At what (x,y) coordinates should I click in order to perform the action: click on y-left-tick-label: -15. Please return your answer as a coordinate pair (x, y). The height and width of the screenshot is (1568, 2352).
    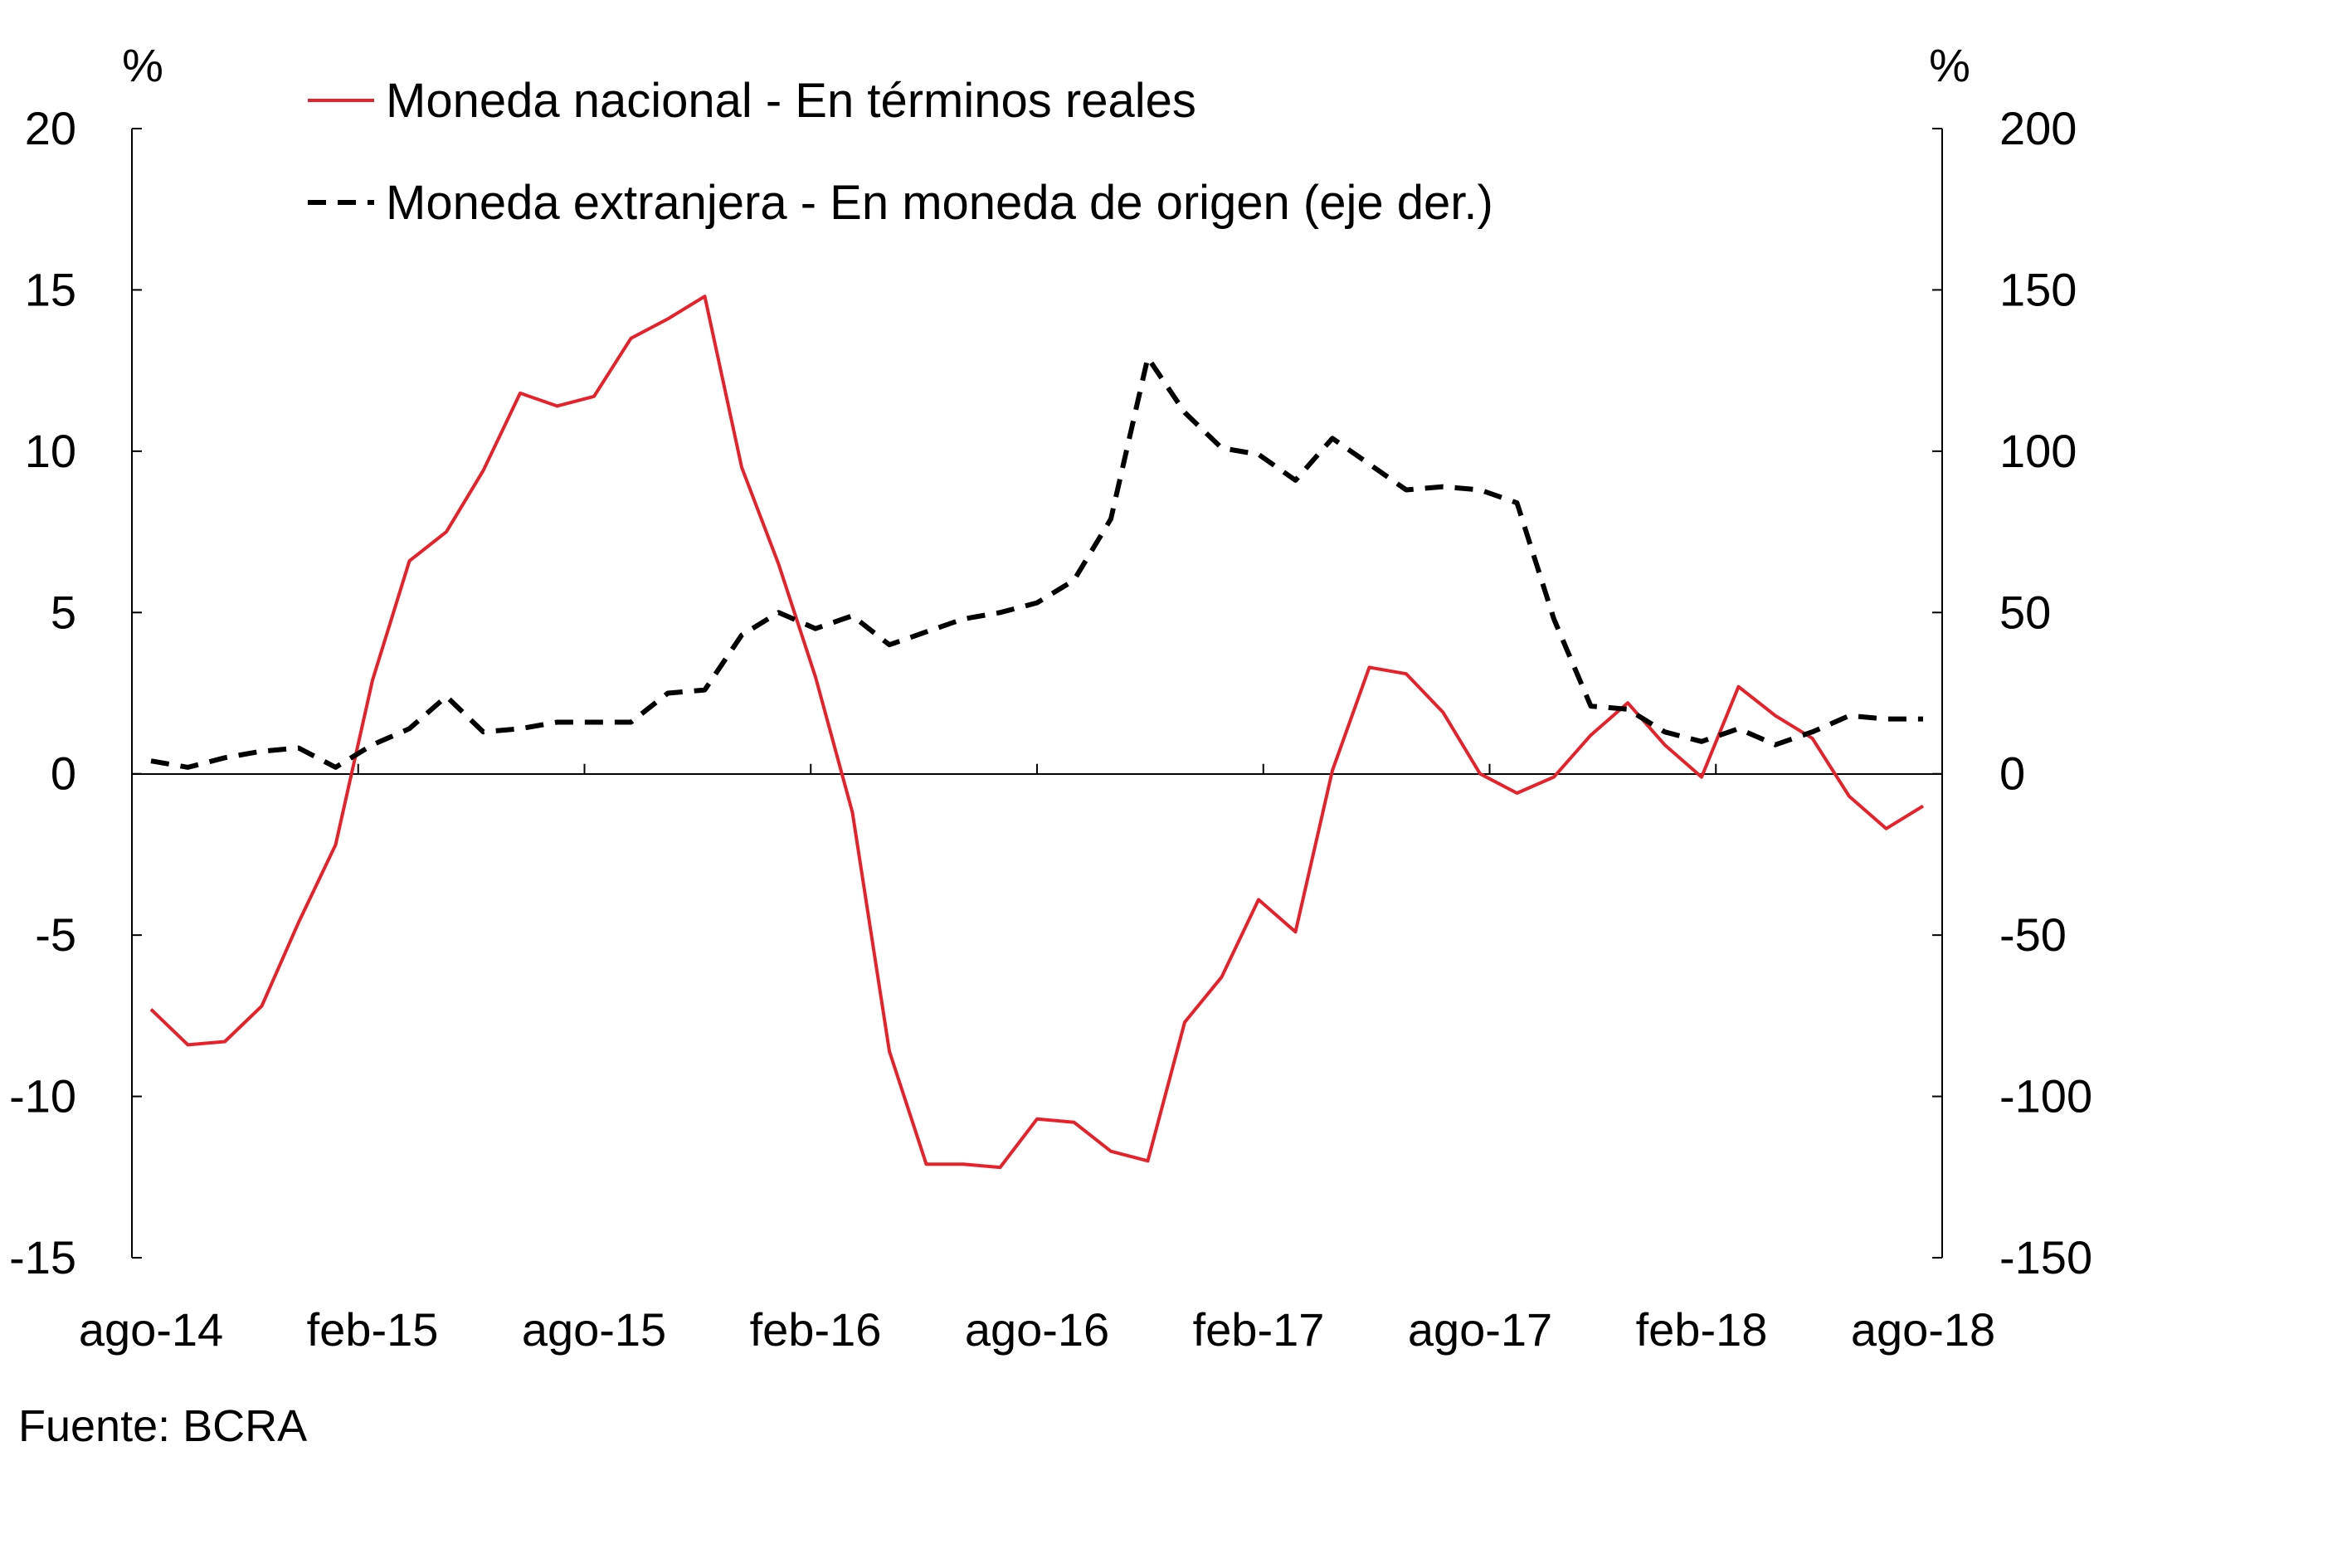
    Looking at the image, I should click on (42, 1257).